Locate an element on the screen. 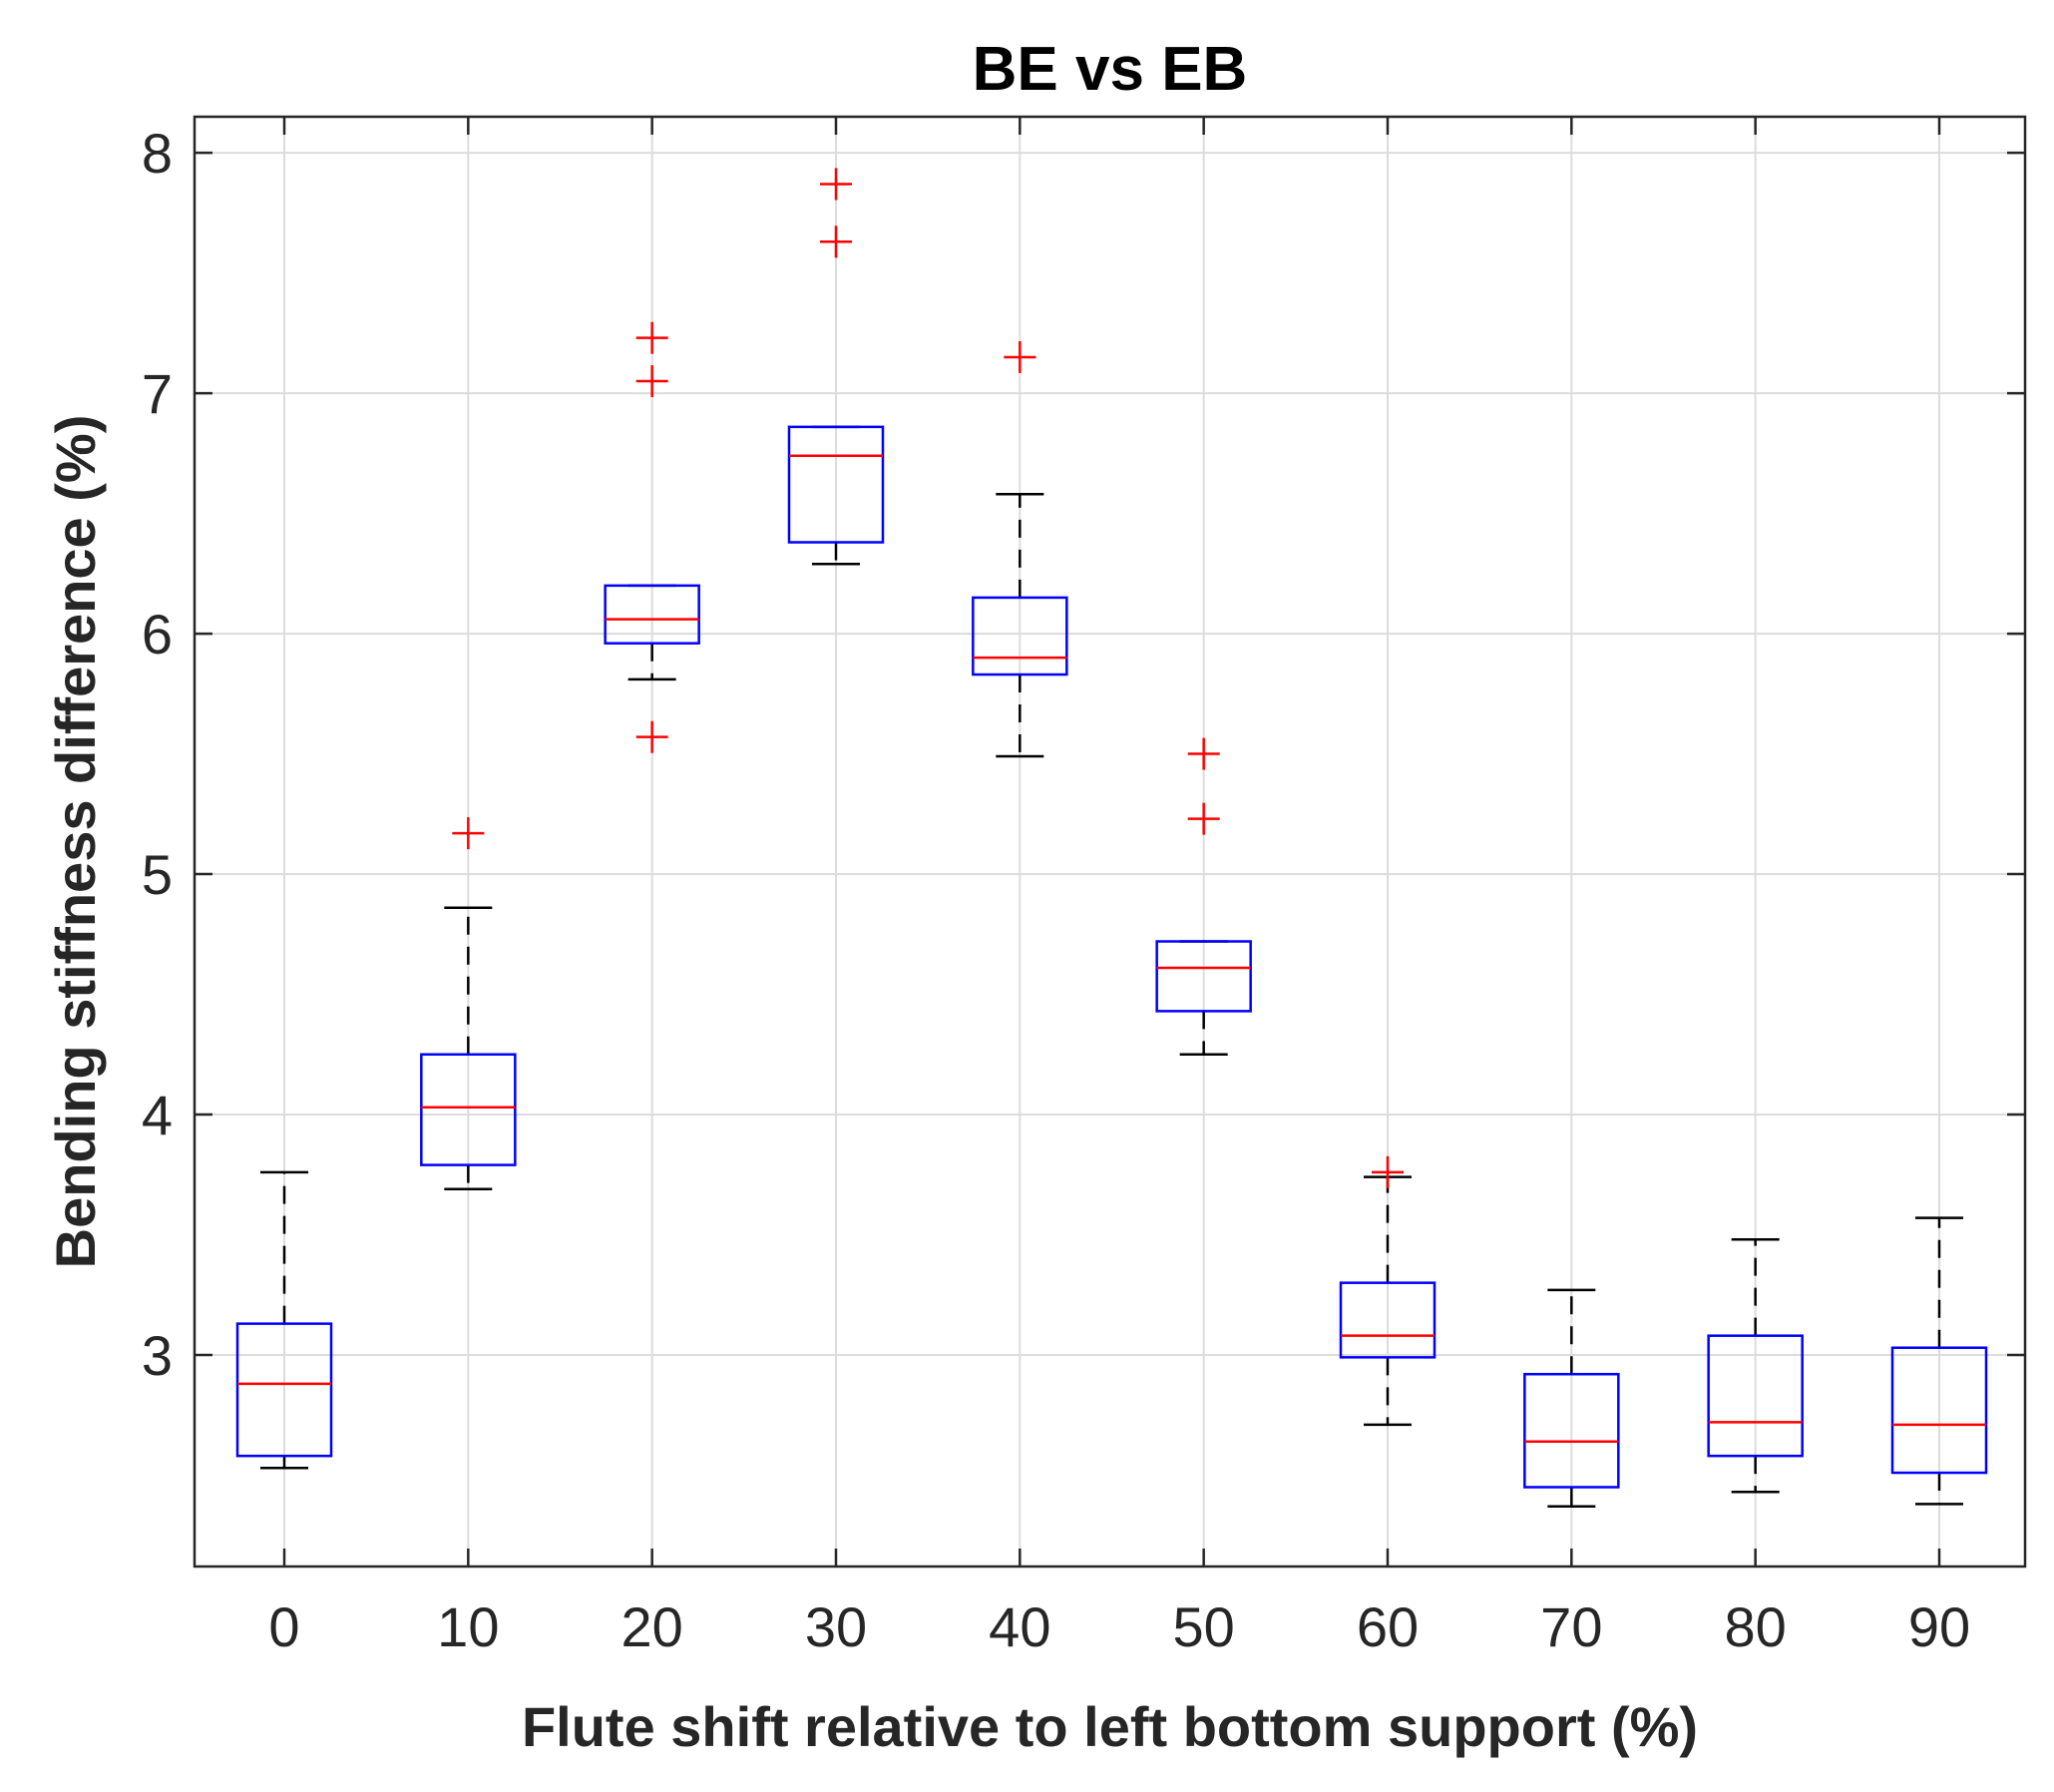 The height and width of the screenshot is (1792, 2054). y-tick-label: 7 is located at coordinates (158, 393).